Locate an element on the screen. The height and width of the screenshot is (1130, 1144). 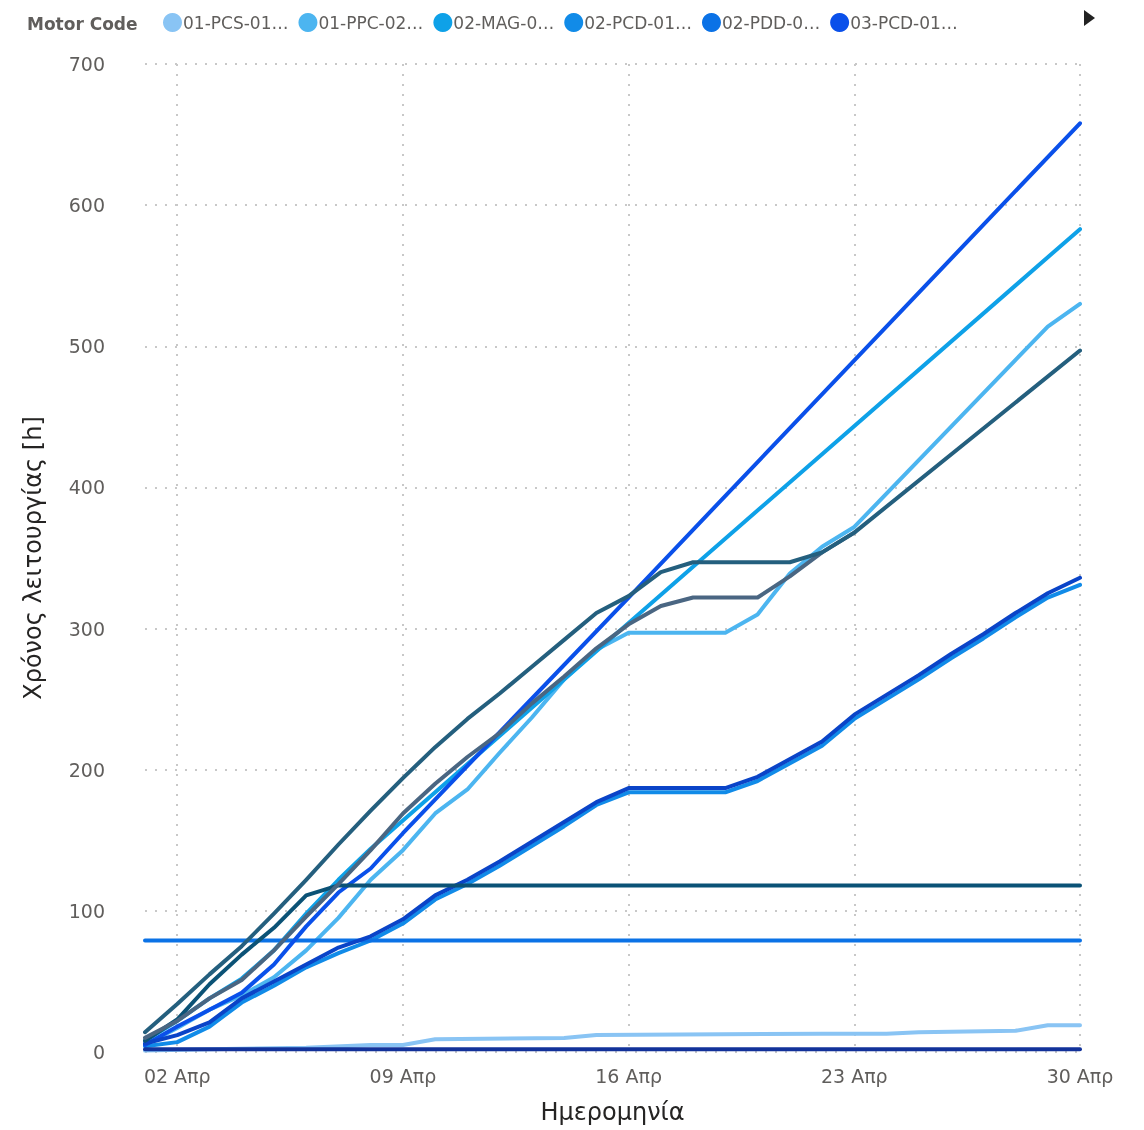
y-tick-label: 500 is located at coordinates (86, 346).